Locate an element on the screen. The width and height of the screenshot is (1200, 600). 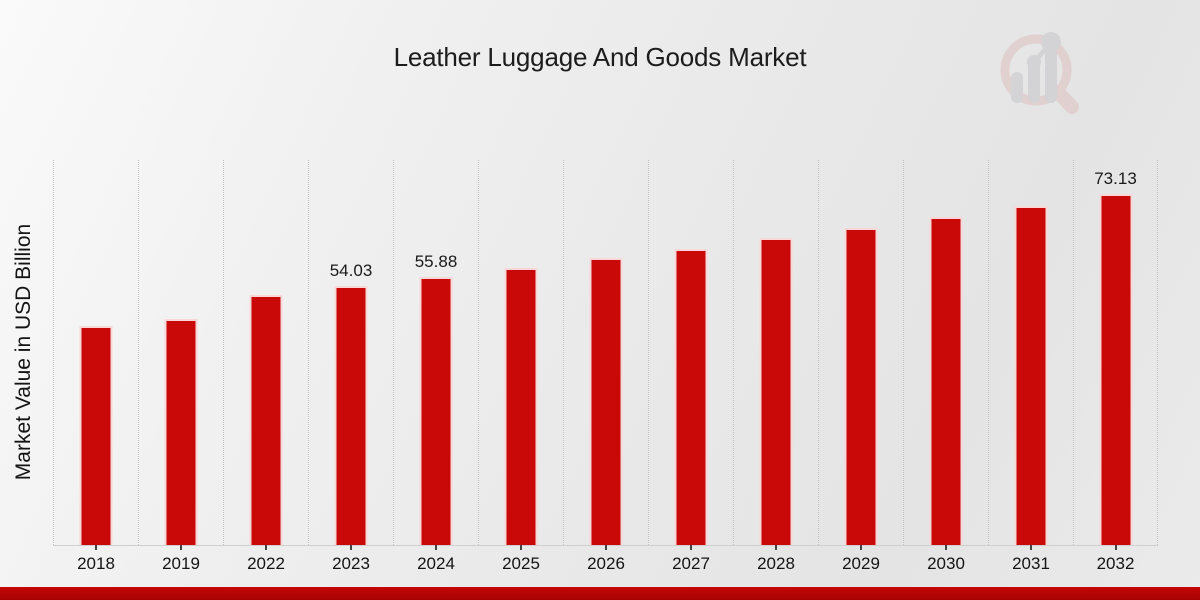
x-tick-label-2030: 2030 is located at coordinates (946, 563).